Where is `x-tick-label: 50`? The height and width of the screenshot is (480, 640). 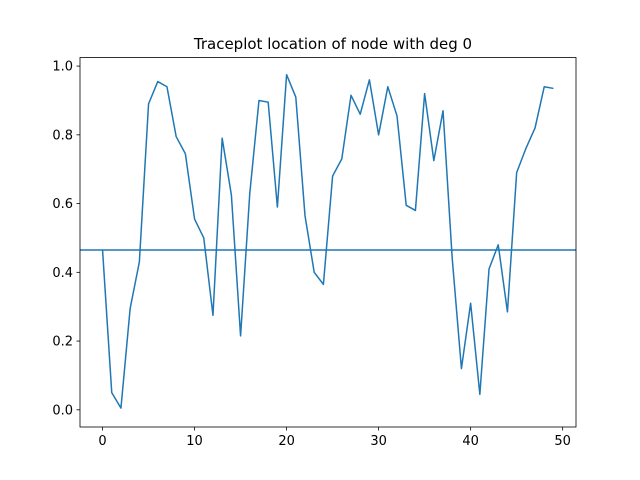
x-tick-label: 50 is located at coordinates (562, 441).